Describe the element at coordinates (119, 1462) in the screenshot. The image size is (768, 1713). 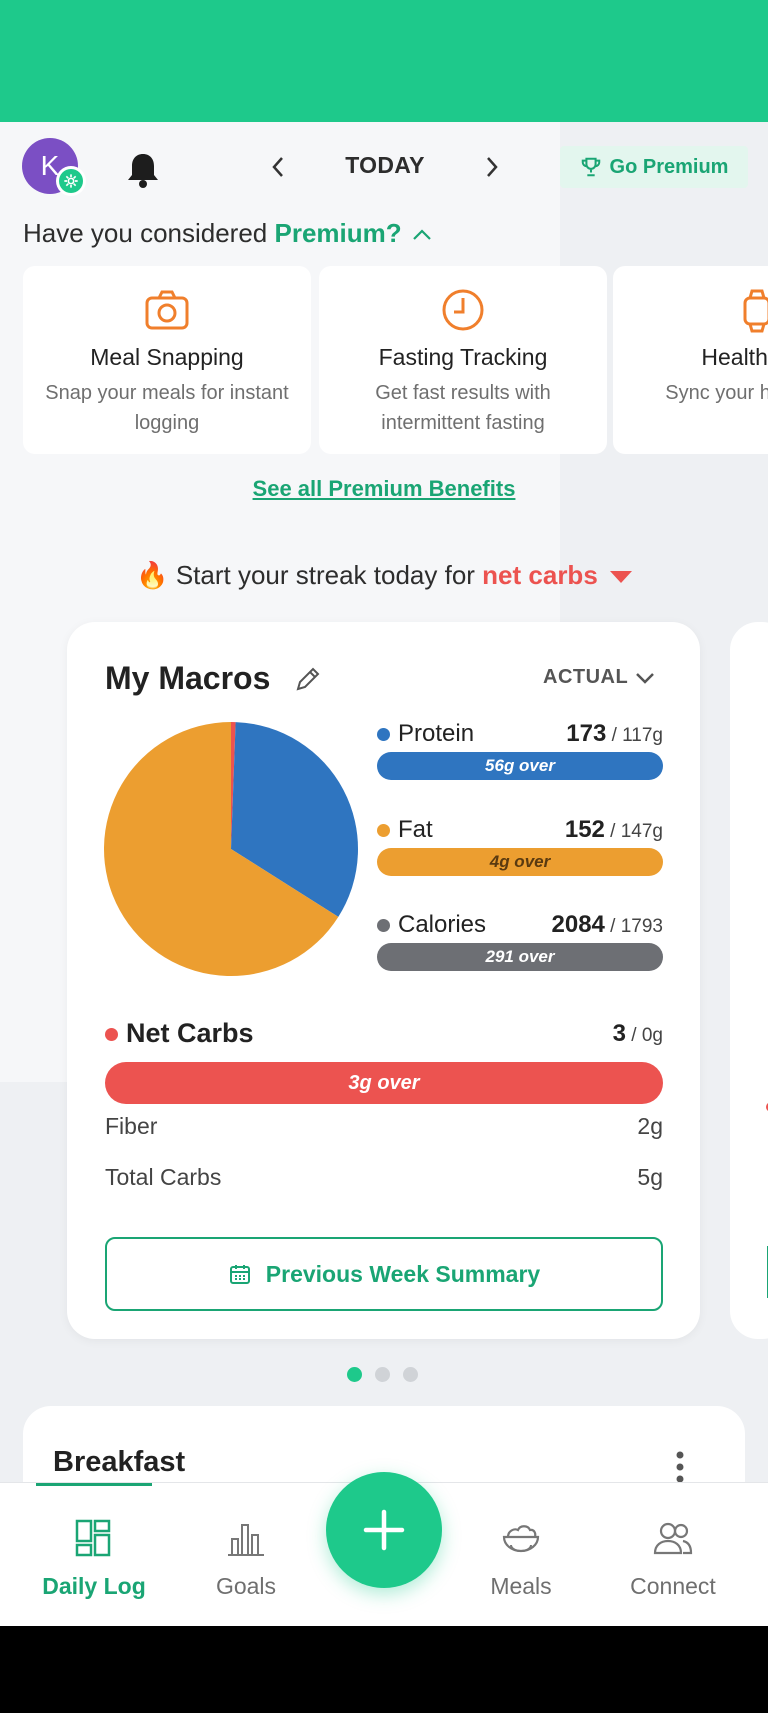
I see `breakfast-title: Breakfast` at that location.